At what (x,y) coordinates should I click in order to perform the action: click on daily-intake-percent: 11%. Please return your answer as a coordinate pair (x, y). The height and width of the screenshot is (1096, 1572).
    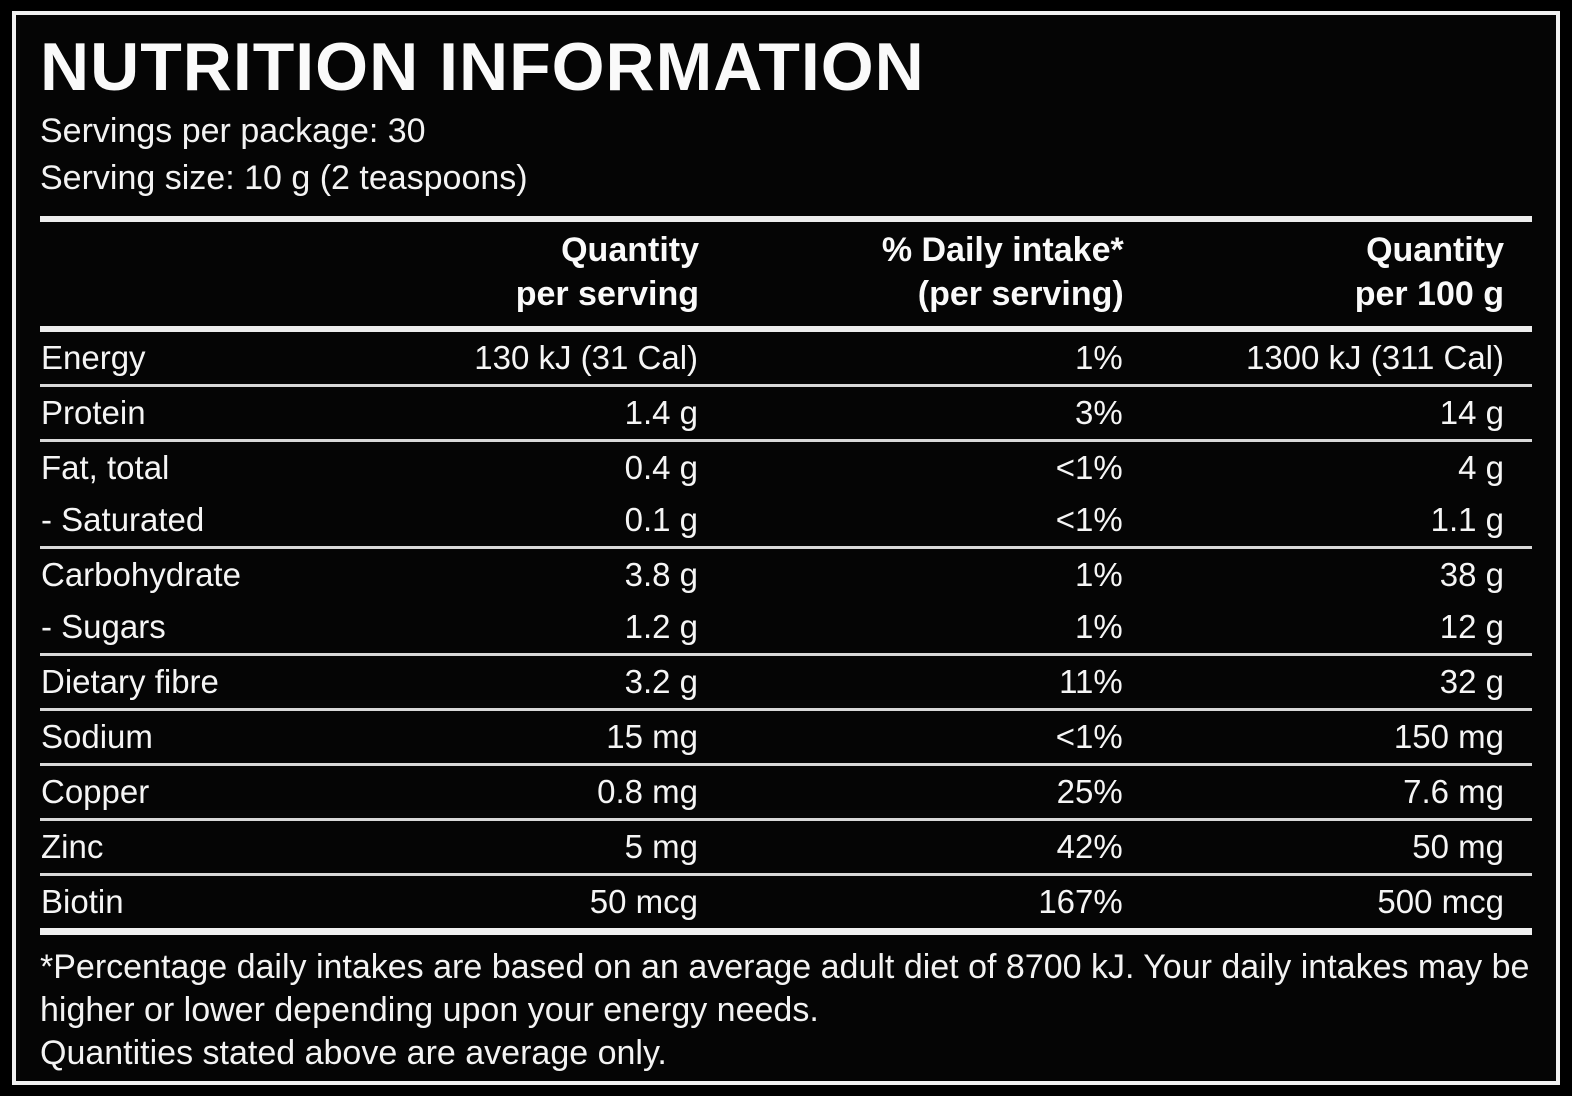
    Looking at the image, I should click on (1091, 682).